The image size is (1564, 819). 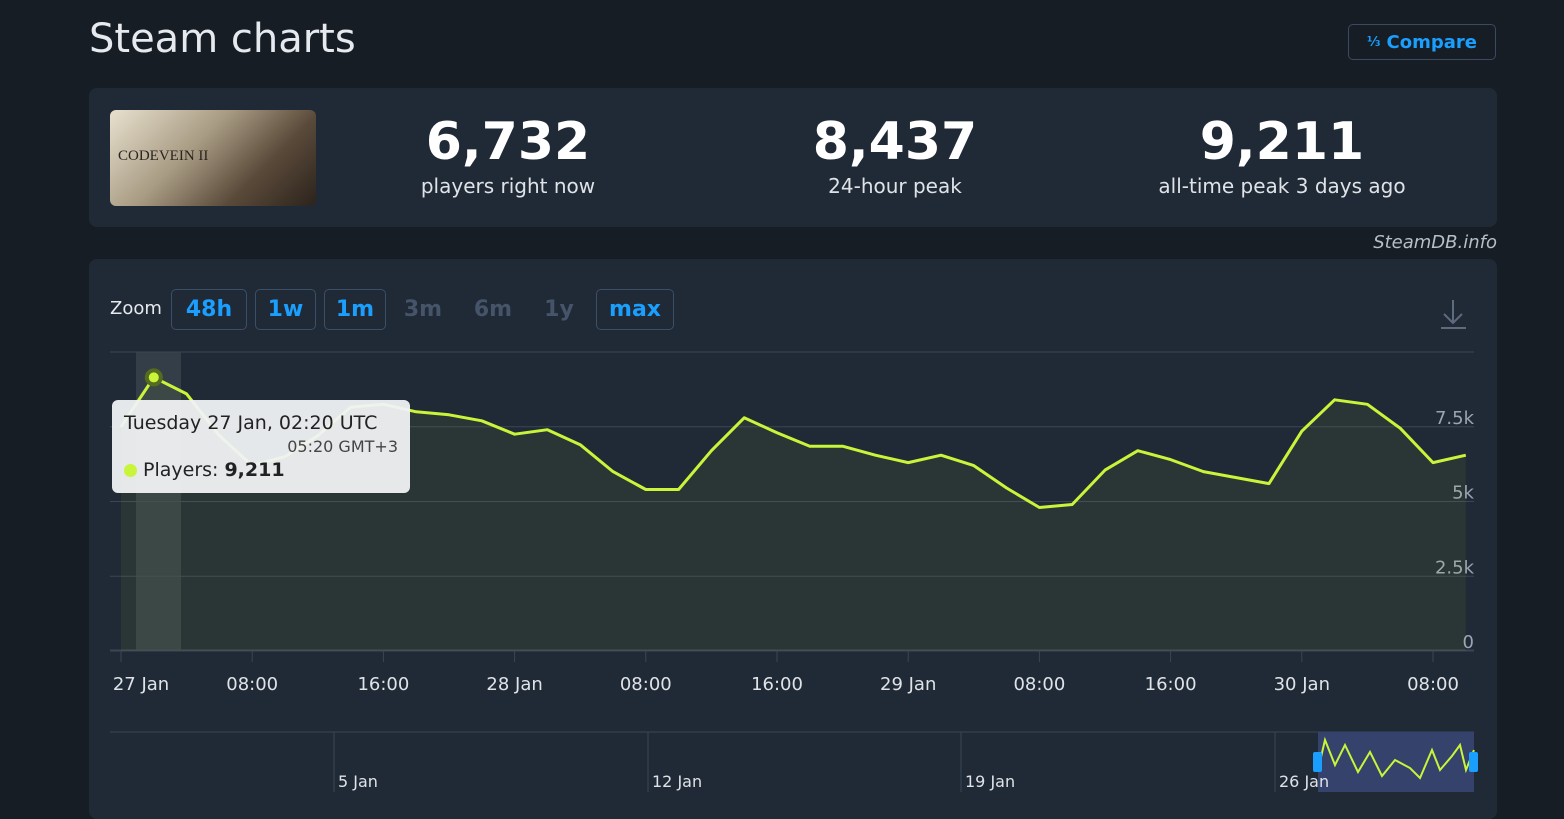 What do you see at coordinates (1396, 758) in the screenshot?
I see `navigator-line` at bounding box center [1396, 758].